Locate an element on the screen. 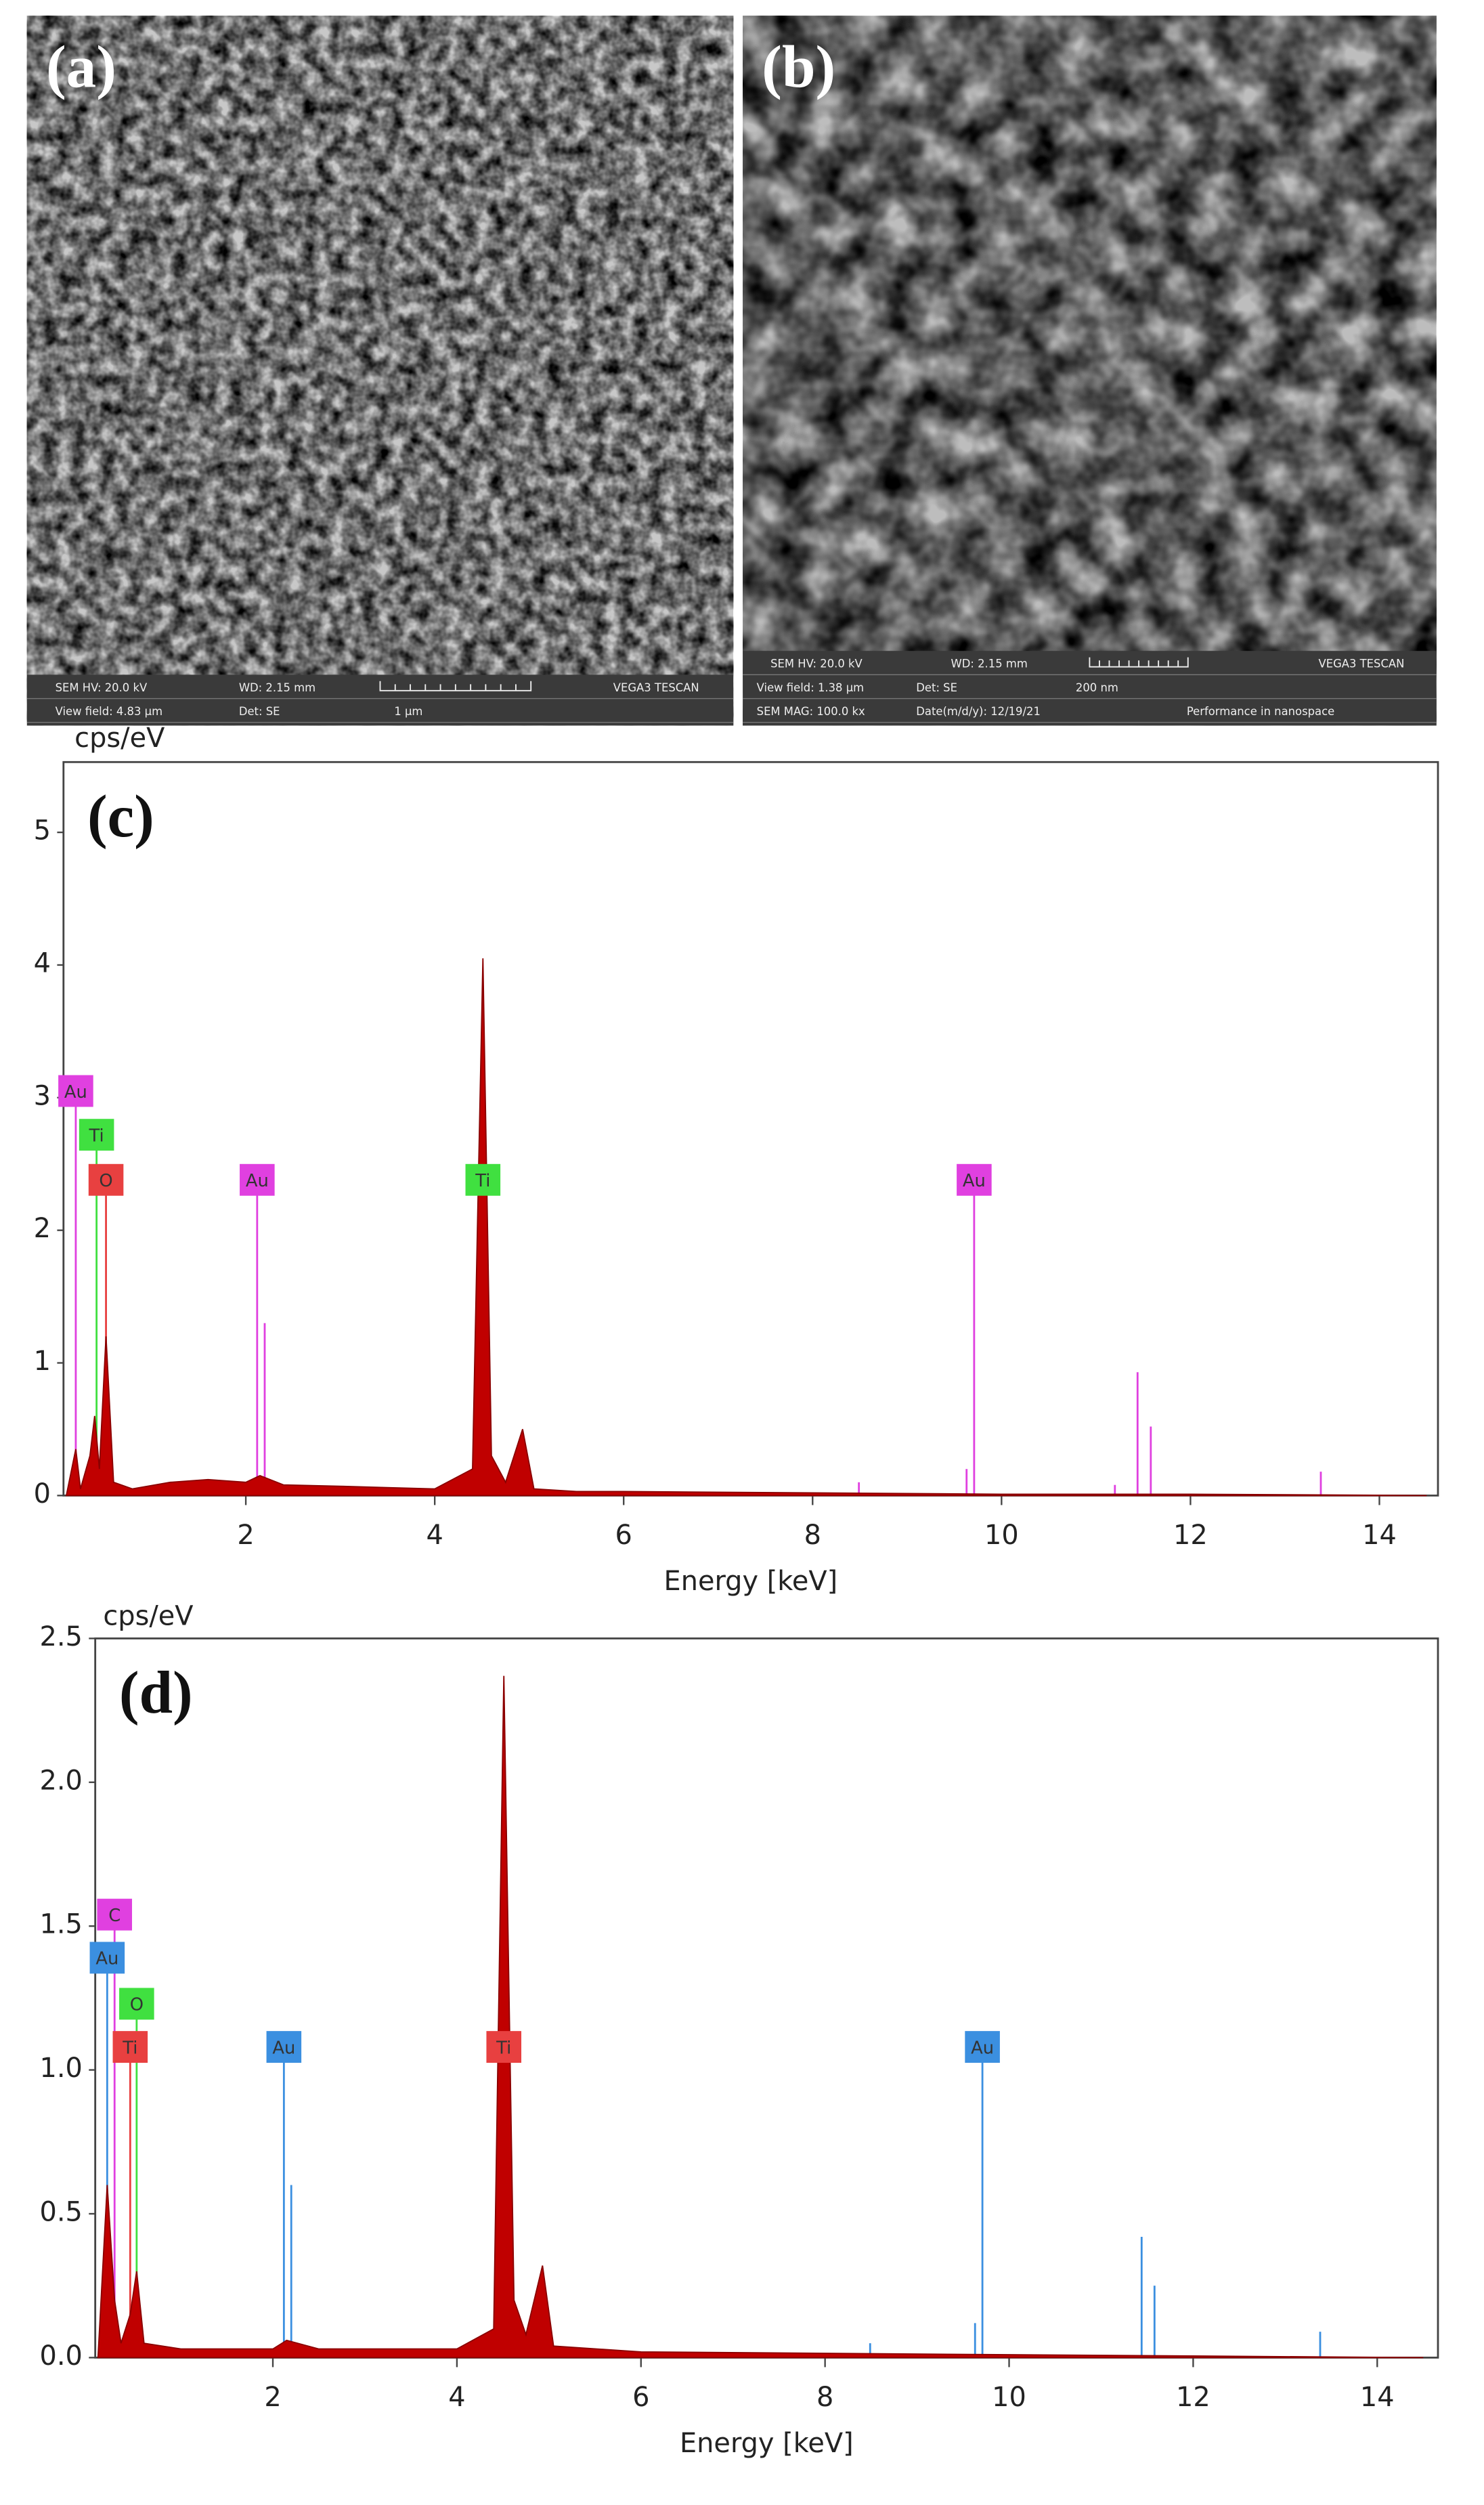 This screenshot has width=1484, height=2505. panel-label: (c) is located at coordinates (120, 817).